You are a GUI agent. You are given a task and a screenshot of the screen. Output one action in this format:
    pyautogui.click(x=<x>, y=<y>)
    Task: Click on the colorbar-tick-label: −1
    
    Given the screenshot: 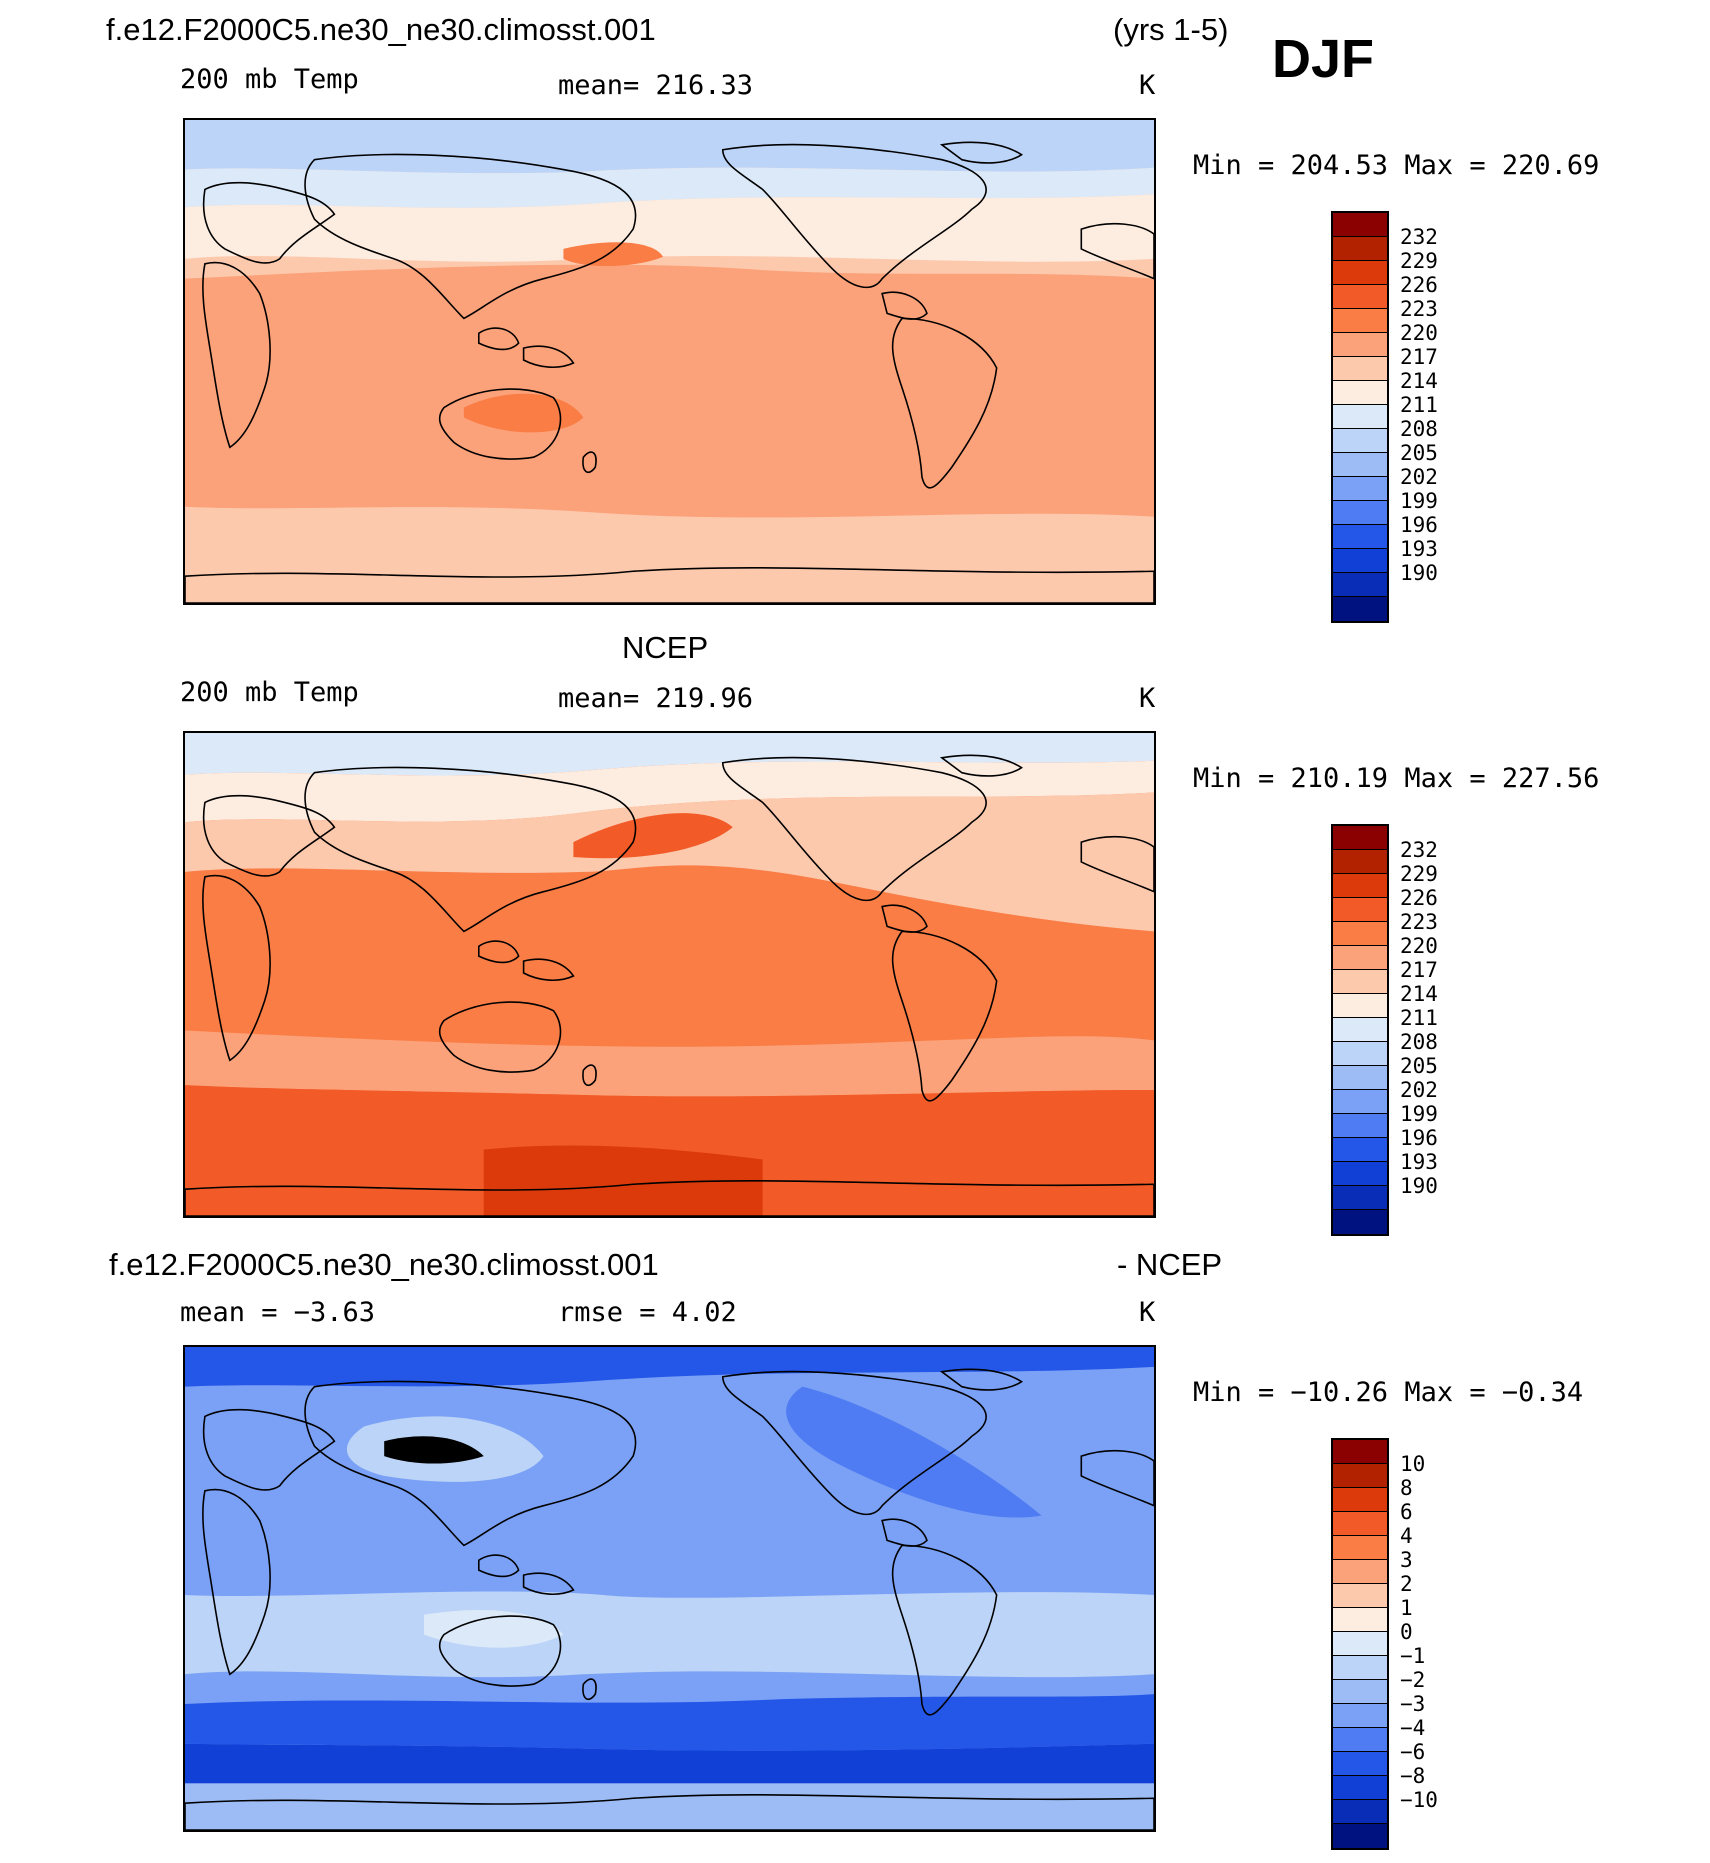 What is the action you would take?
    pyautogui.click(x=1413, y=1656)
    